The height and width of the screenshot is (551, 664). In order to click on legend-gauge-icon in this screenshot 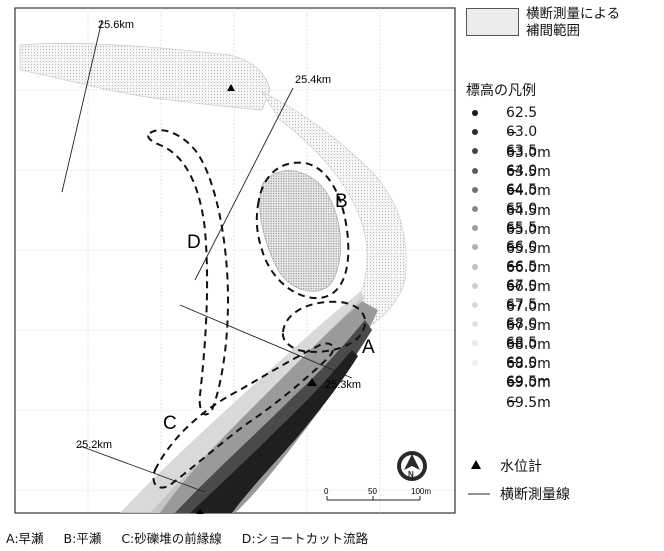, I will do `click(476, 464)`.